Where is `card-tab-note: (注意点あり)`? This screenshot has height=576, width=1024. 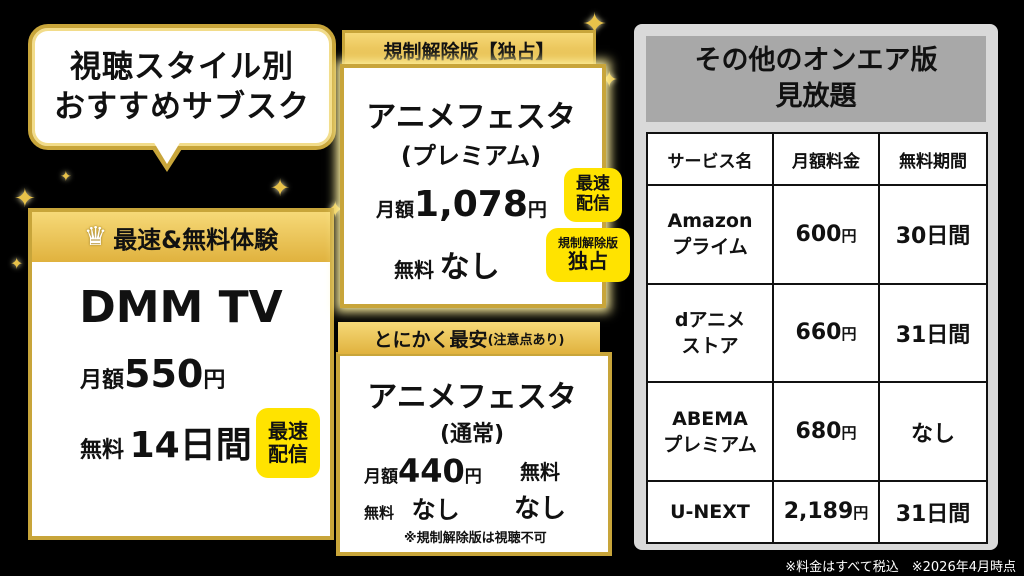 card-tab-note: (注意点あり) is located at coordinates (526, 340).